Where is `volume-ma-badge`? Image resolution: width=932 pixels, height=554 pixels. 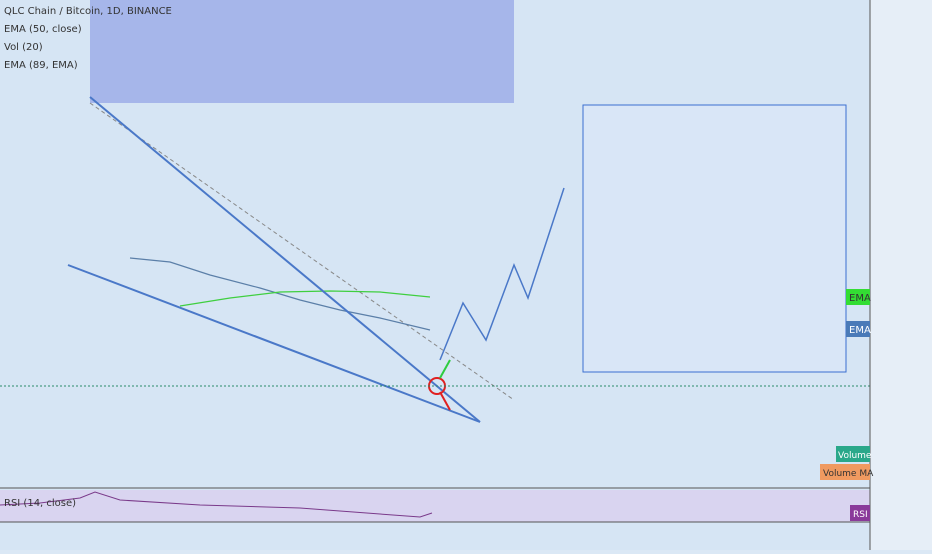 volume-ma-badge is located at coordinates (845, 472).